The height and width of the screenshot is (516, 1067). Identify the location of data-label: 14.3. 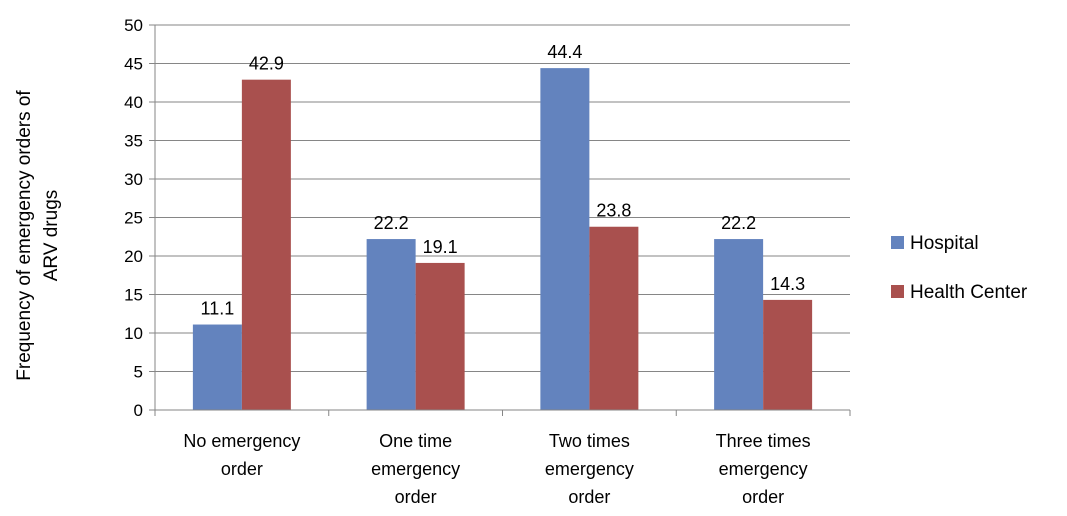
(787, 284).